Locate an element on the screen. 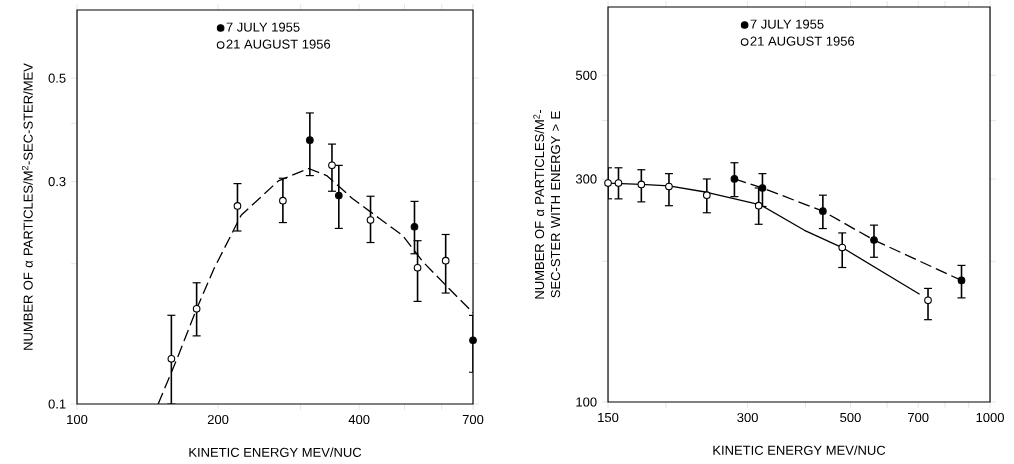  x-tick-label: 150 is located at coordinates (608, 417).